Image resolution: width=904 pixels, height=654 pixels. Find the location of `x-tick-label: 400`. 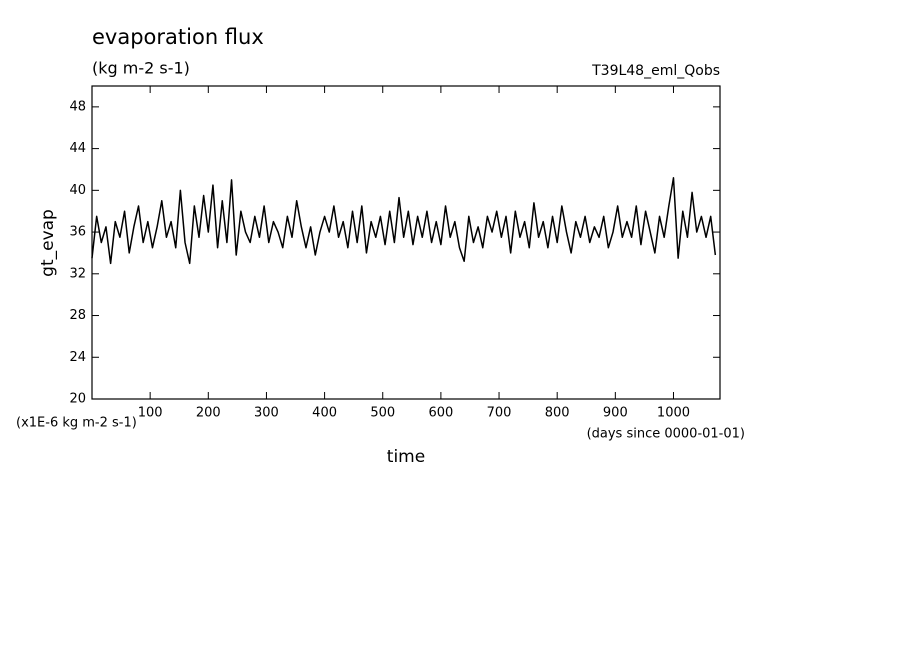

x-tick-label: 400 is located at coordinates (324, 413).